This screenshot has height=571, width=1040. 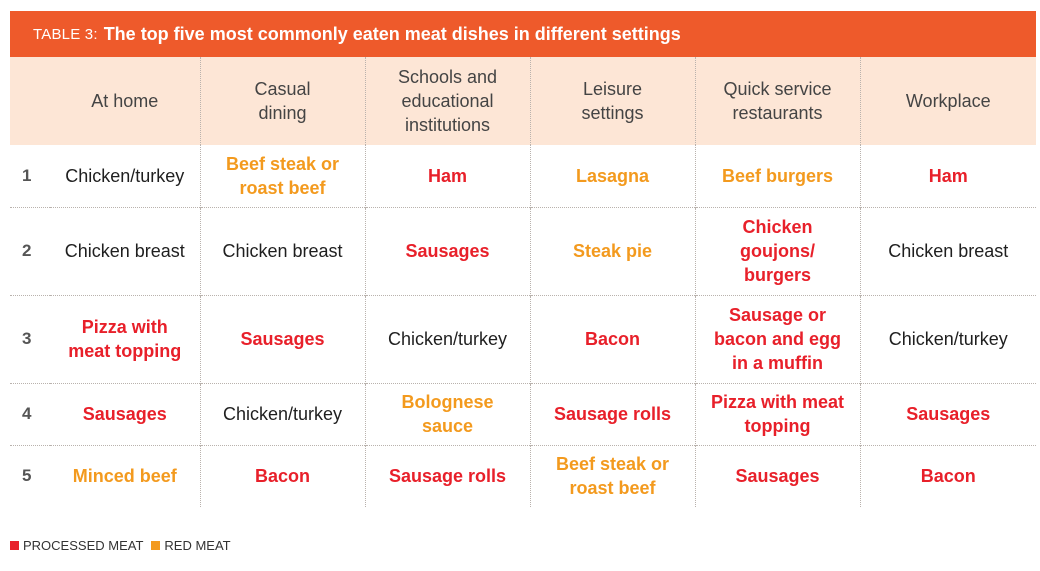 I want to click on rank-cell: 3, so click(x=30, y=338).